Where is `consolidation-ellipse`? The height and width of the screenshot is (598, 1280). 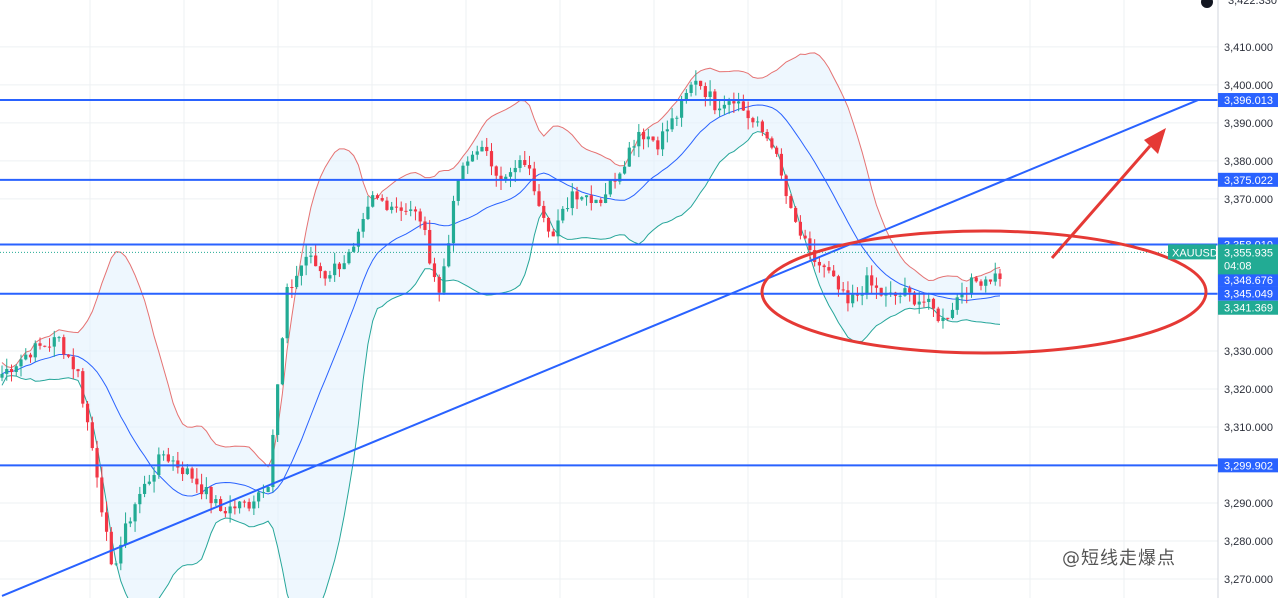
consolidation-ellipse is located at coordinates (984, 292).